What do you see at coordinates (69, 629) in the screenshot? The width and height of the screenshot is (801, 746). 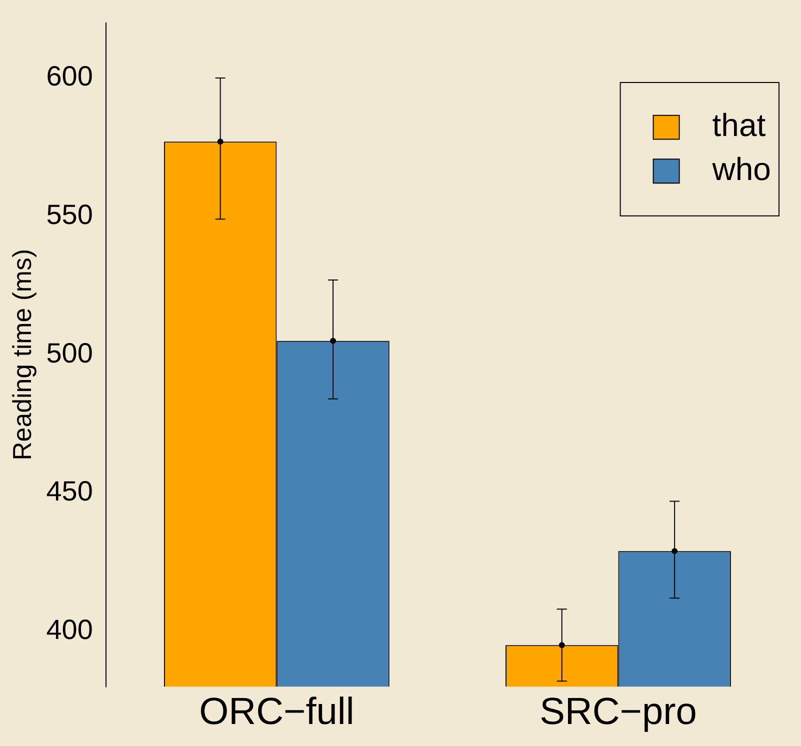 I see `y-tick-label: 400` at bounding box center [69, 629].